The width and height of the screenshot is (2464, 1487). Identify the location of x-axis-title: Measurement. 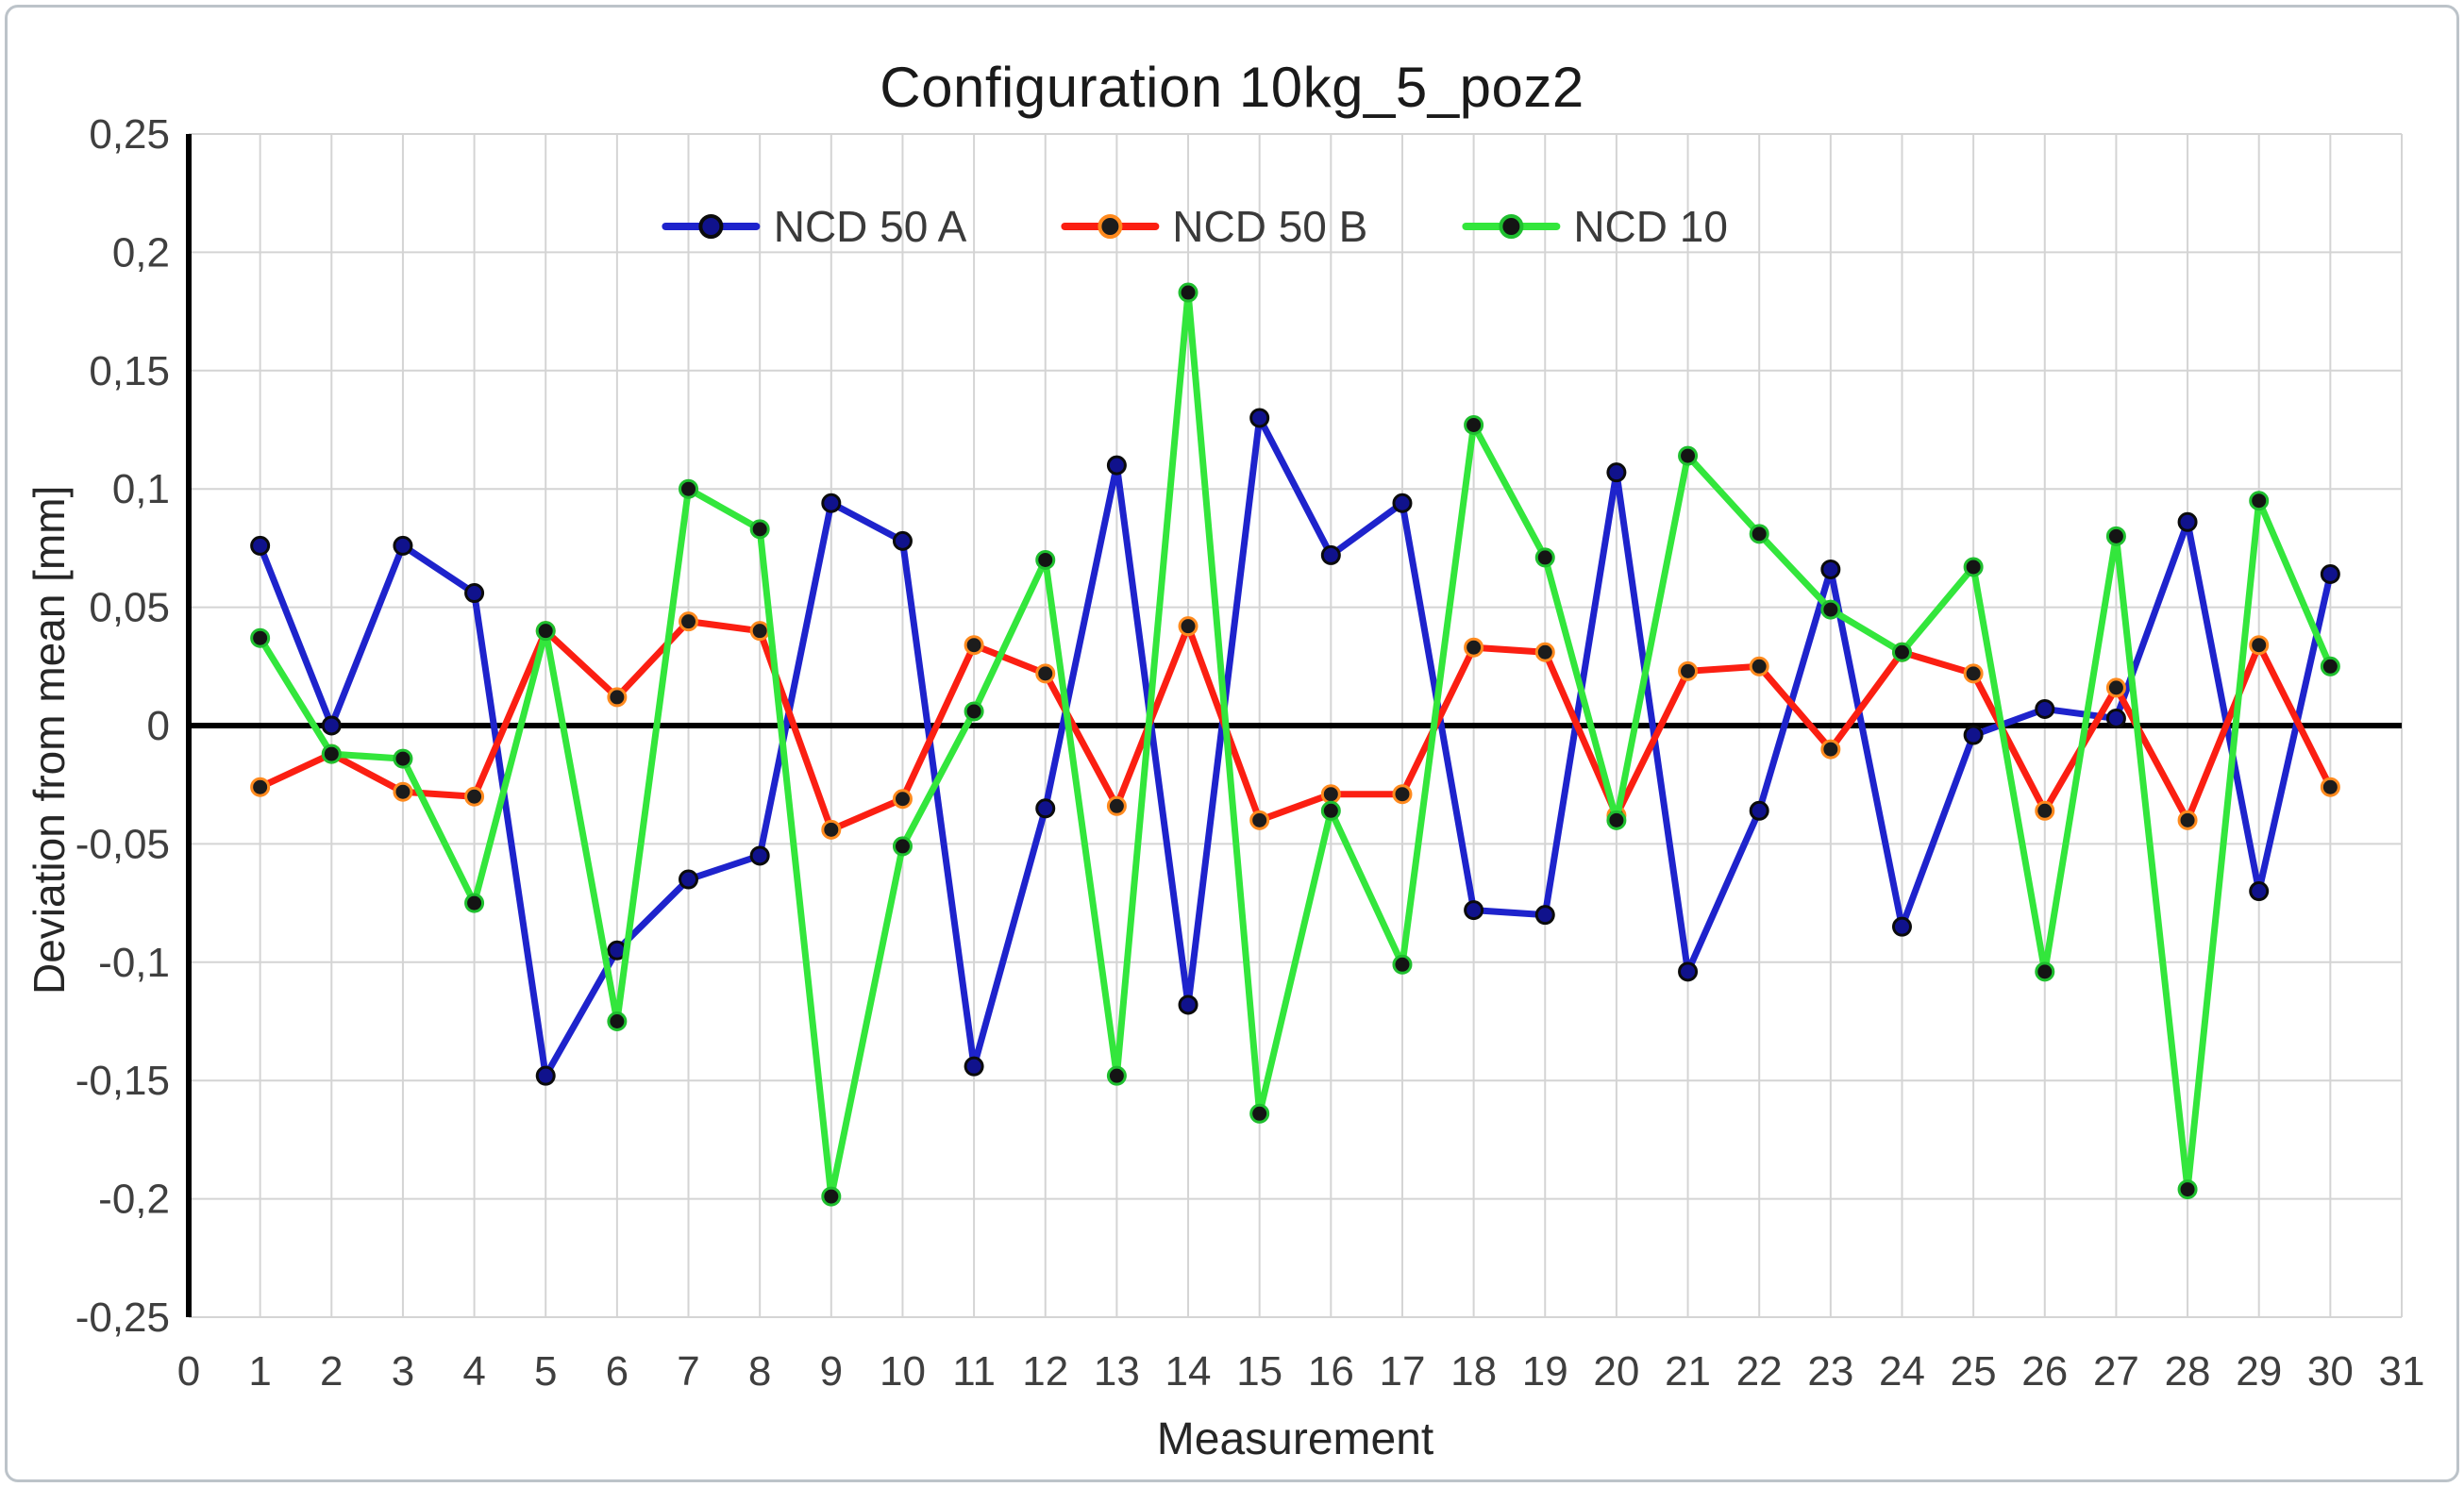
(1295, 1439).